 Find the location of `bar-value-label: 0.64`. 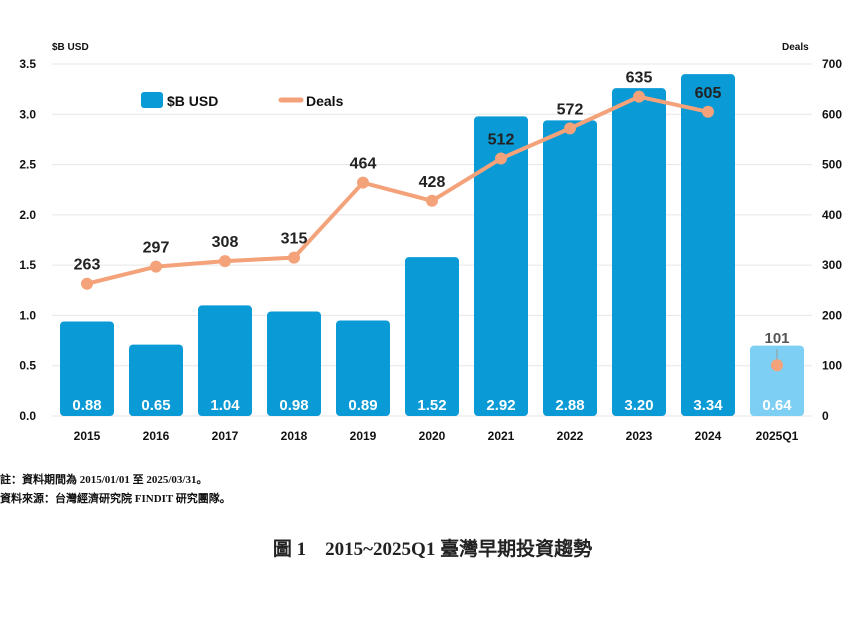

bar-value-label: 0.64 is located at coordinates (777, 405).